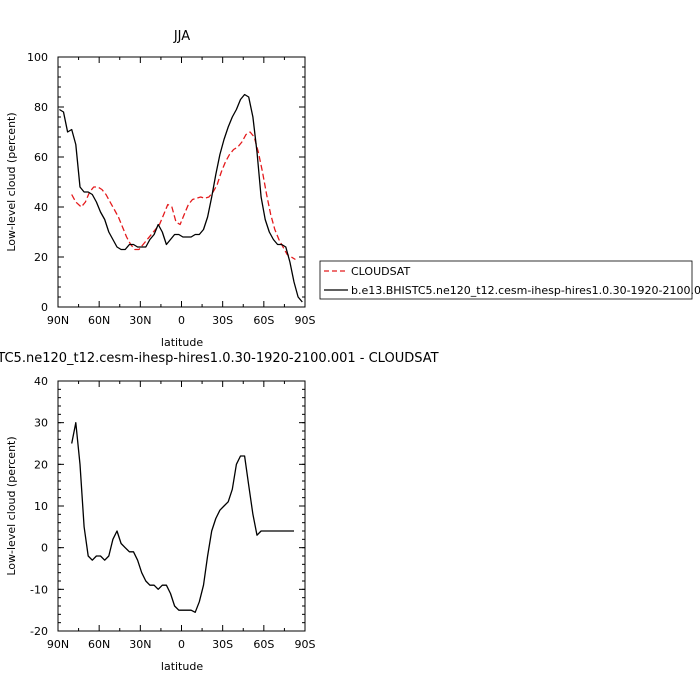 The height and width of the screenshot is (700, 700). I want to click on legend-box, so click(506, 280).